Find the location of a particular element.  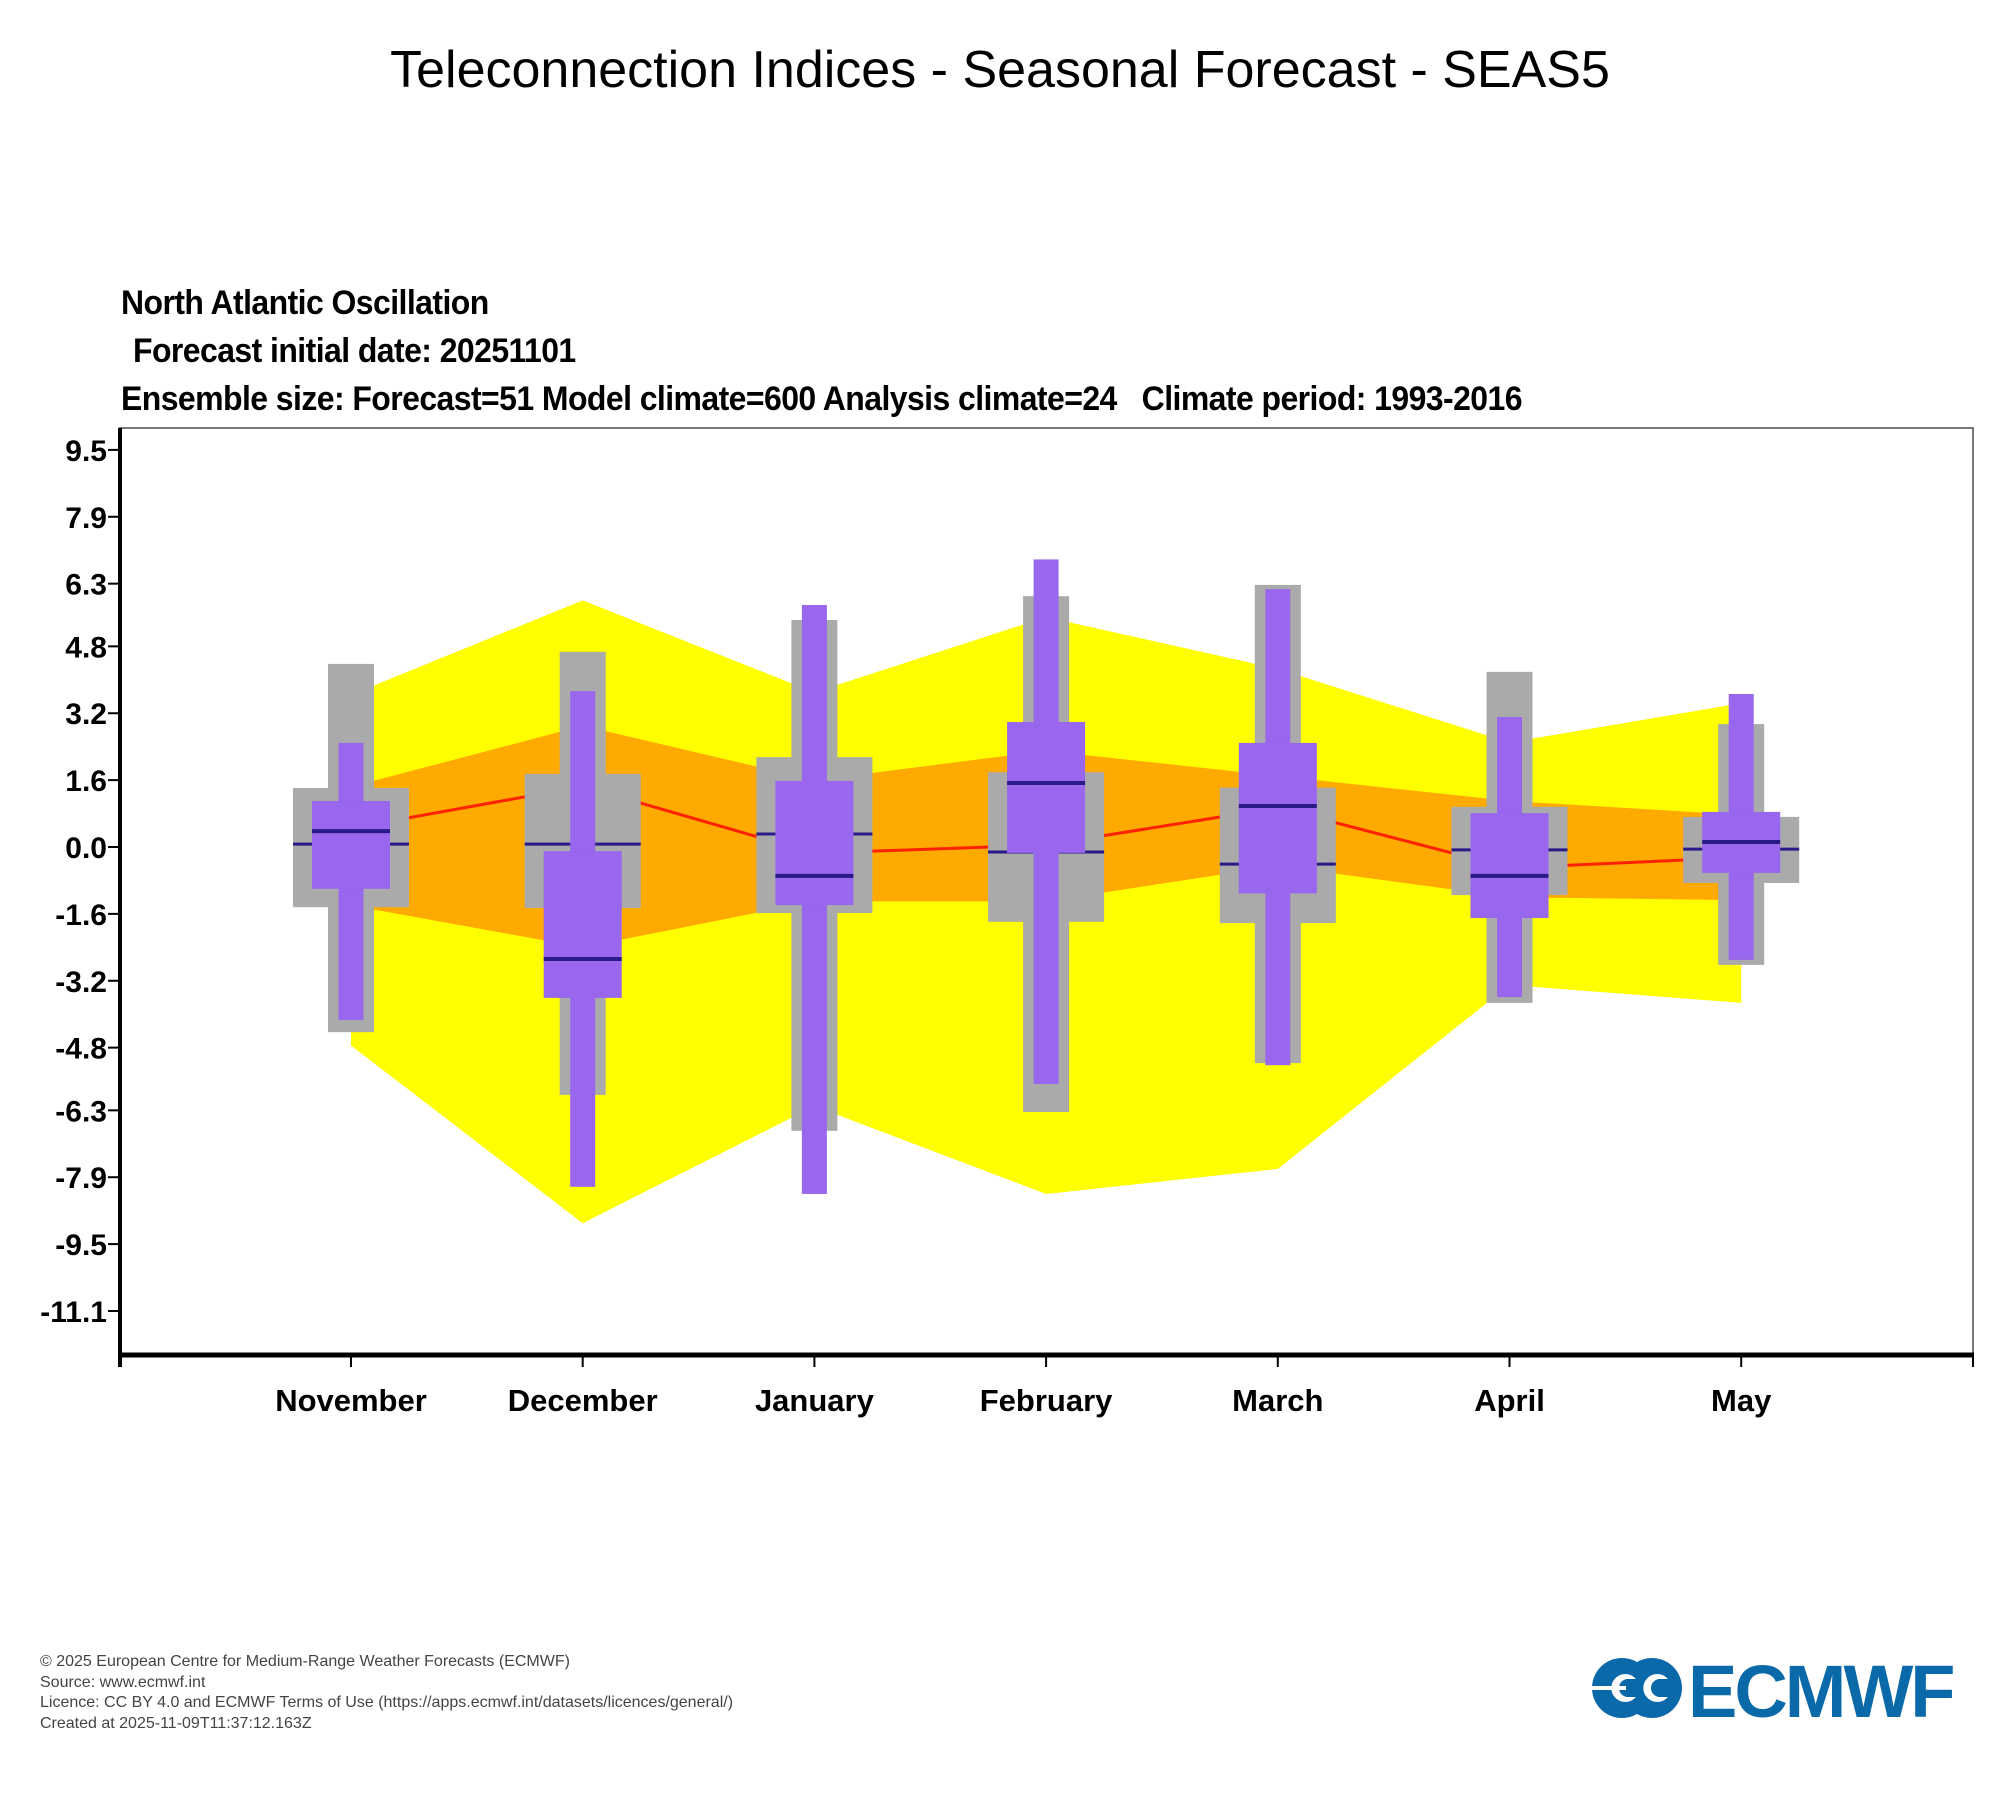

x-tick-label: April is located at coordinates (1509, 1400).